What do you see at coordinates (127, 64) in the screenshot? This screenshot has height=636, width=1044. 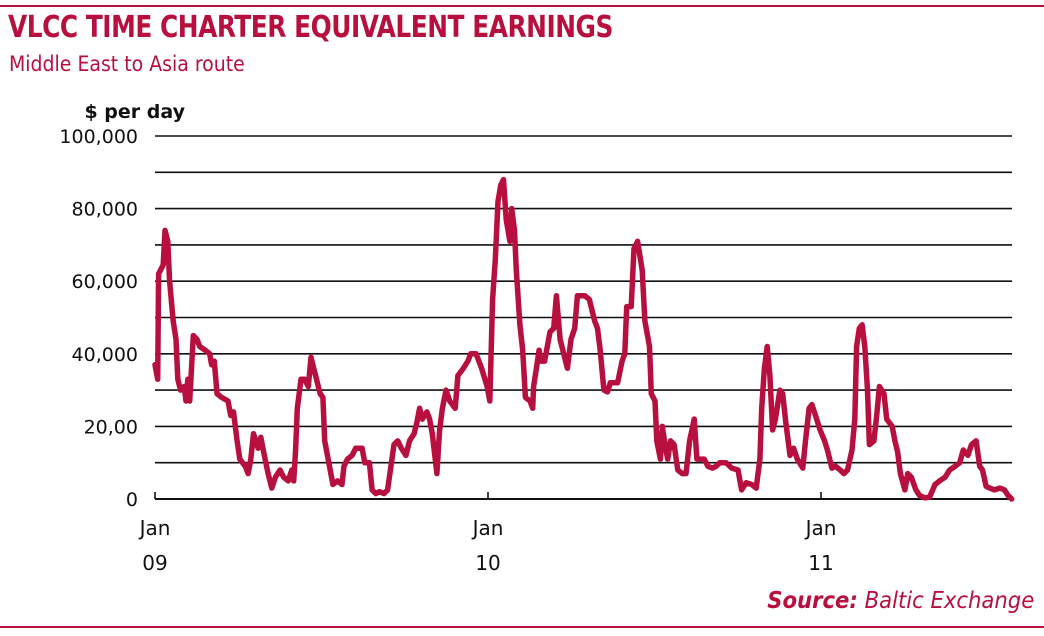 I see `chart-subtitle: Middle East to Asia route` at bounding box center [127, 64].